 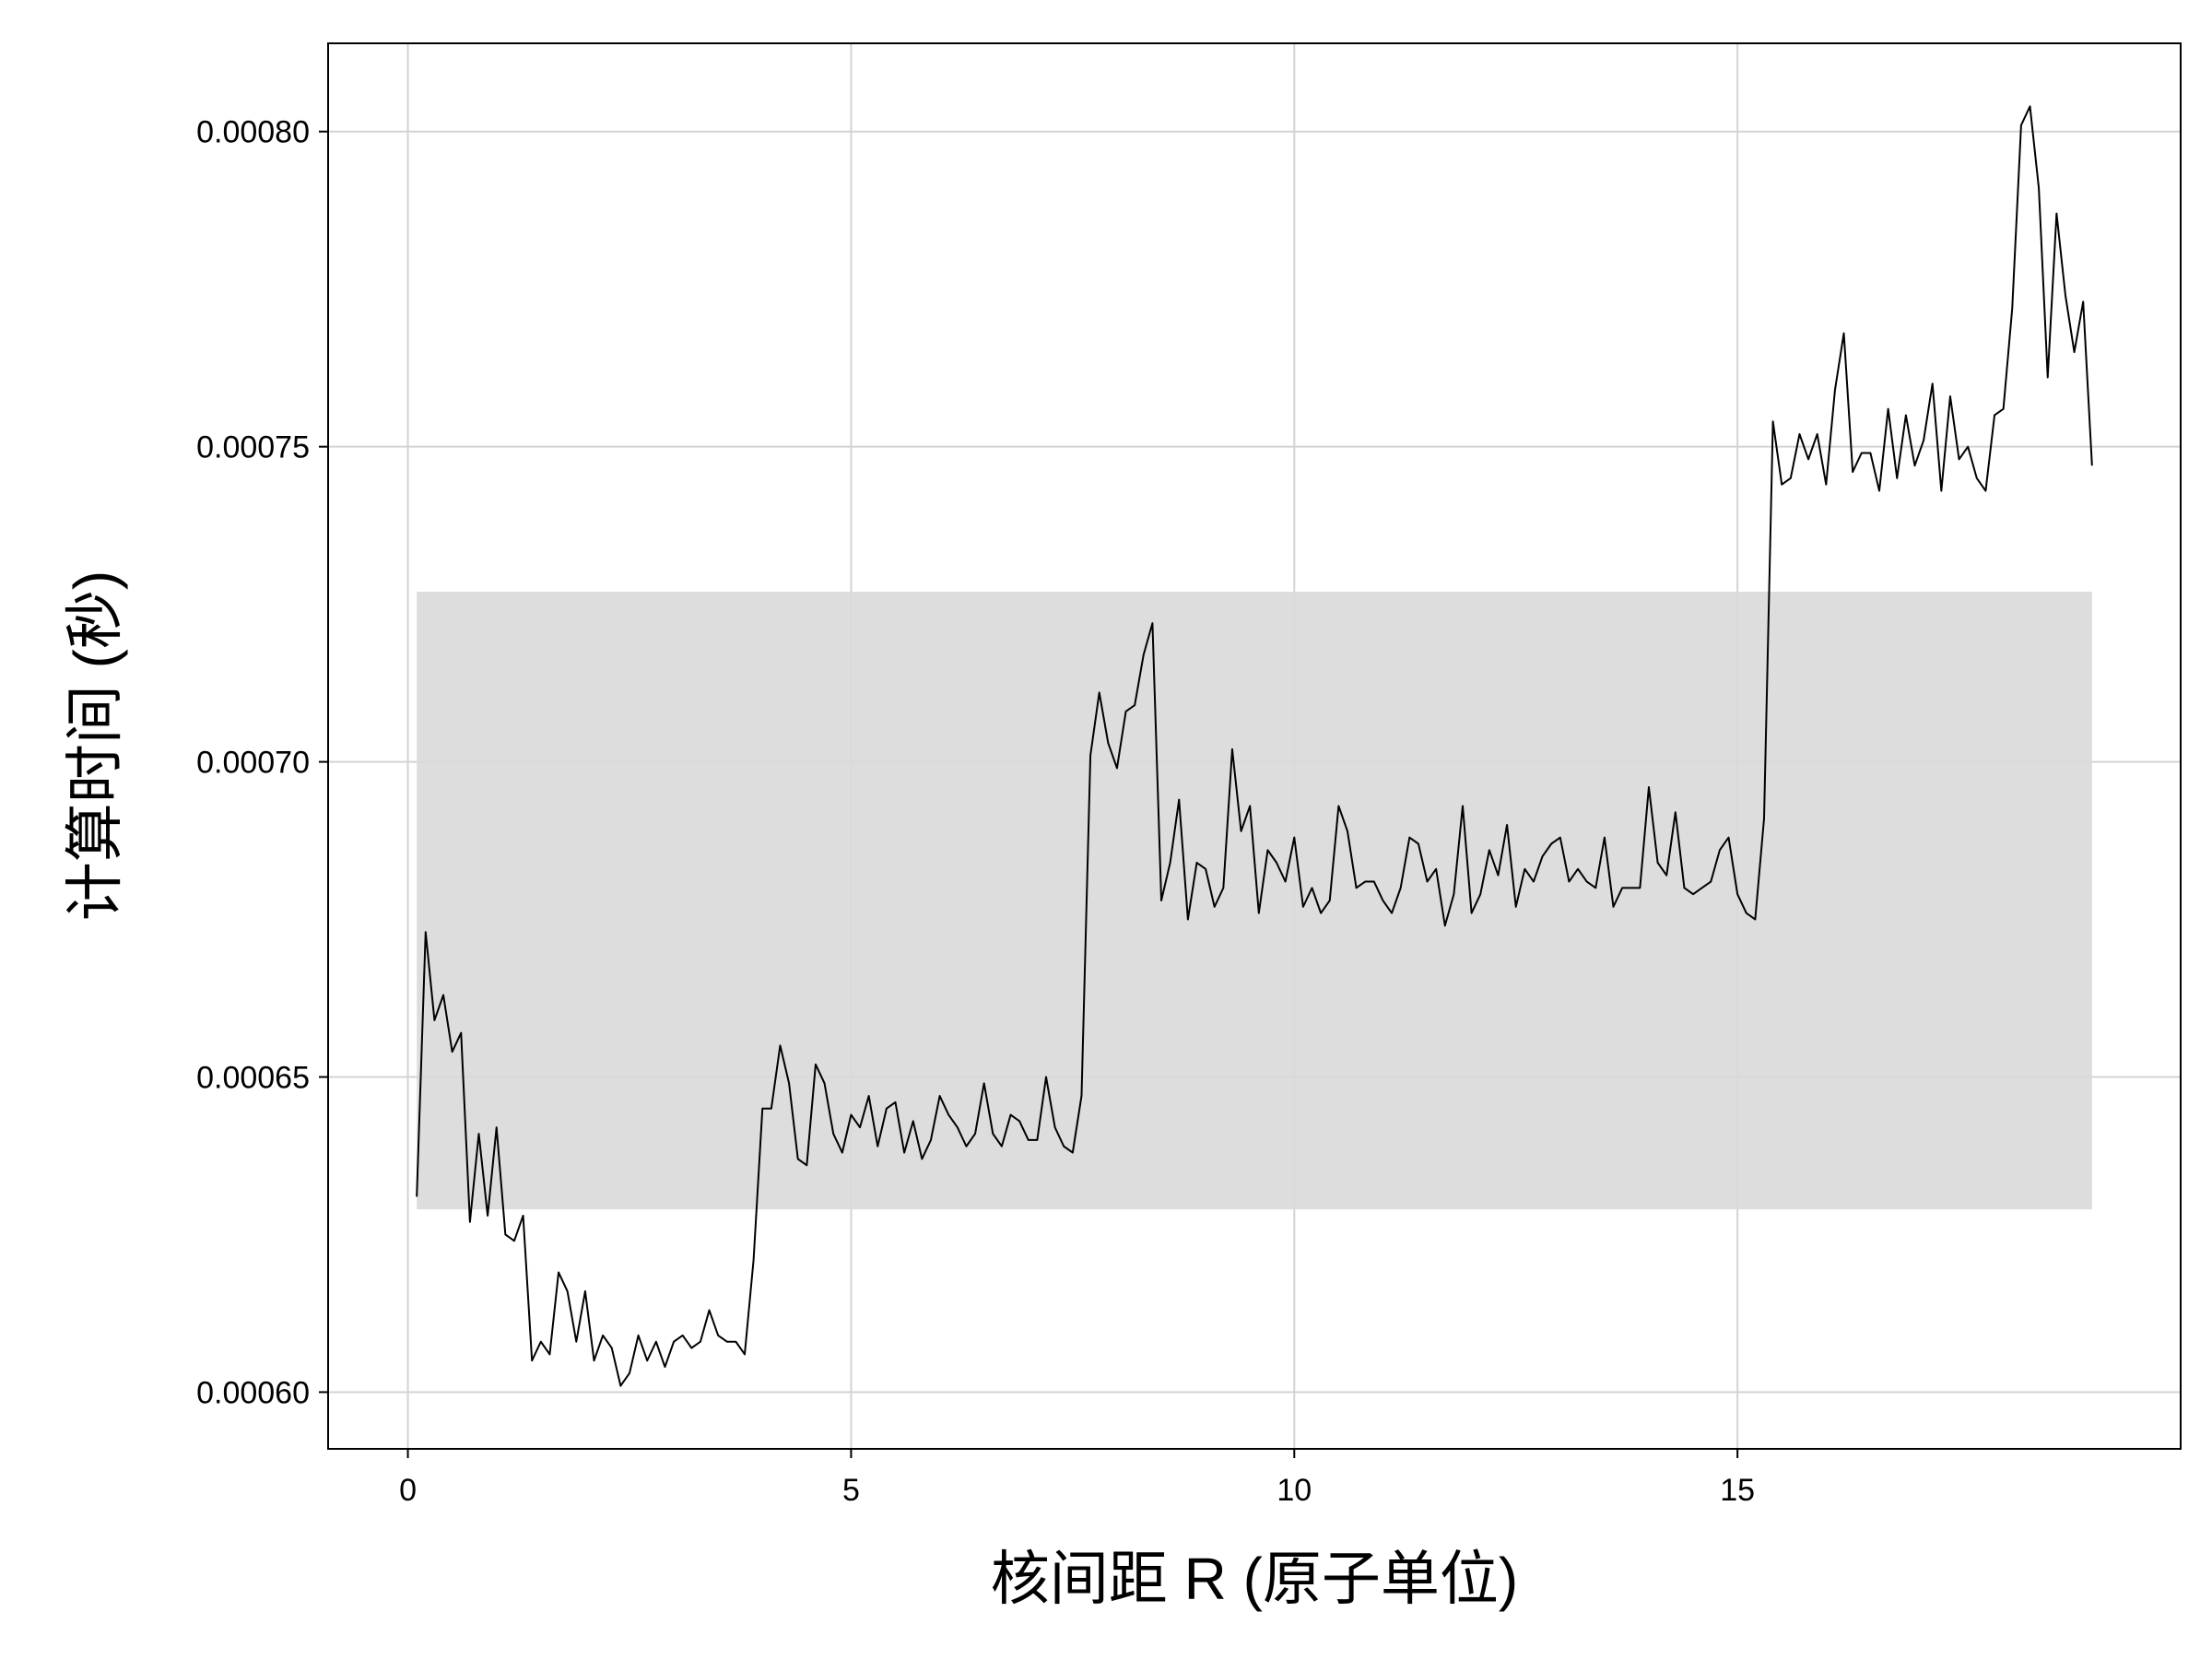 I want to click on x-axis-label: 核间距 R (原子单位), so click(x=1254, y=1579).